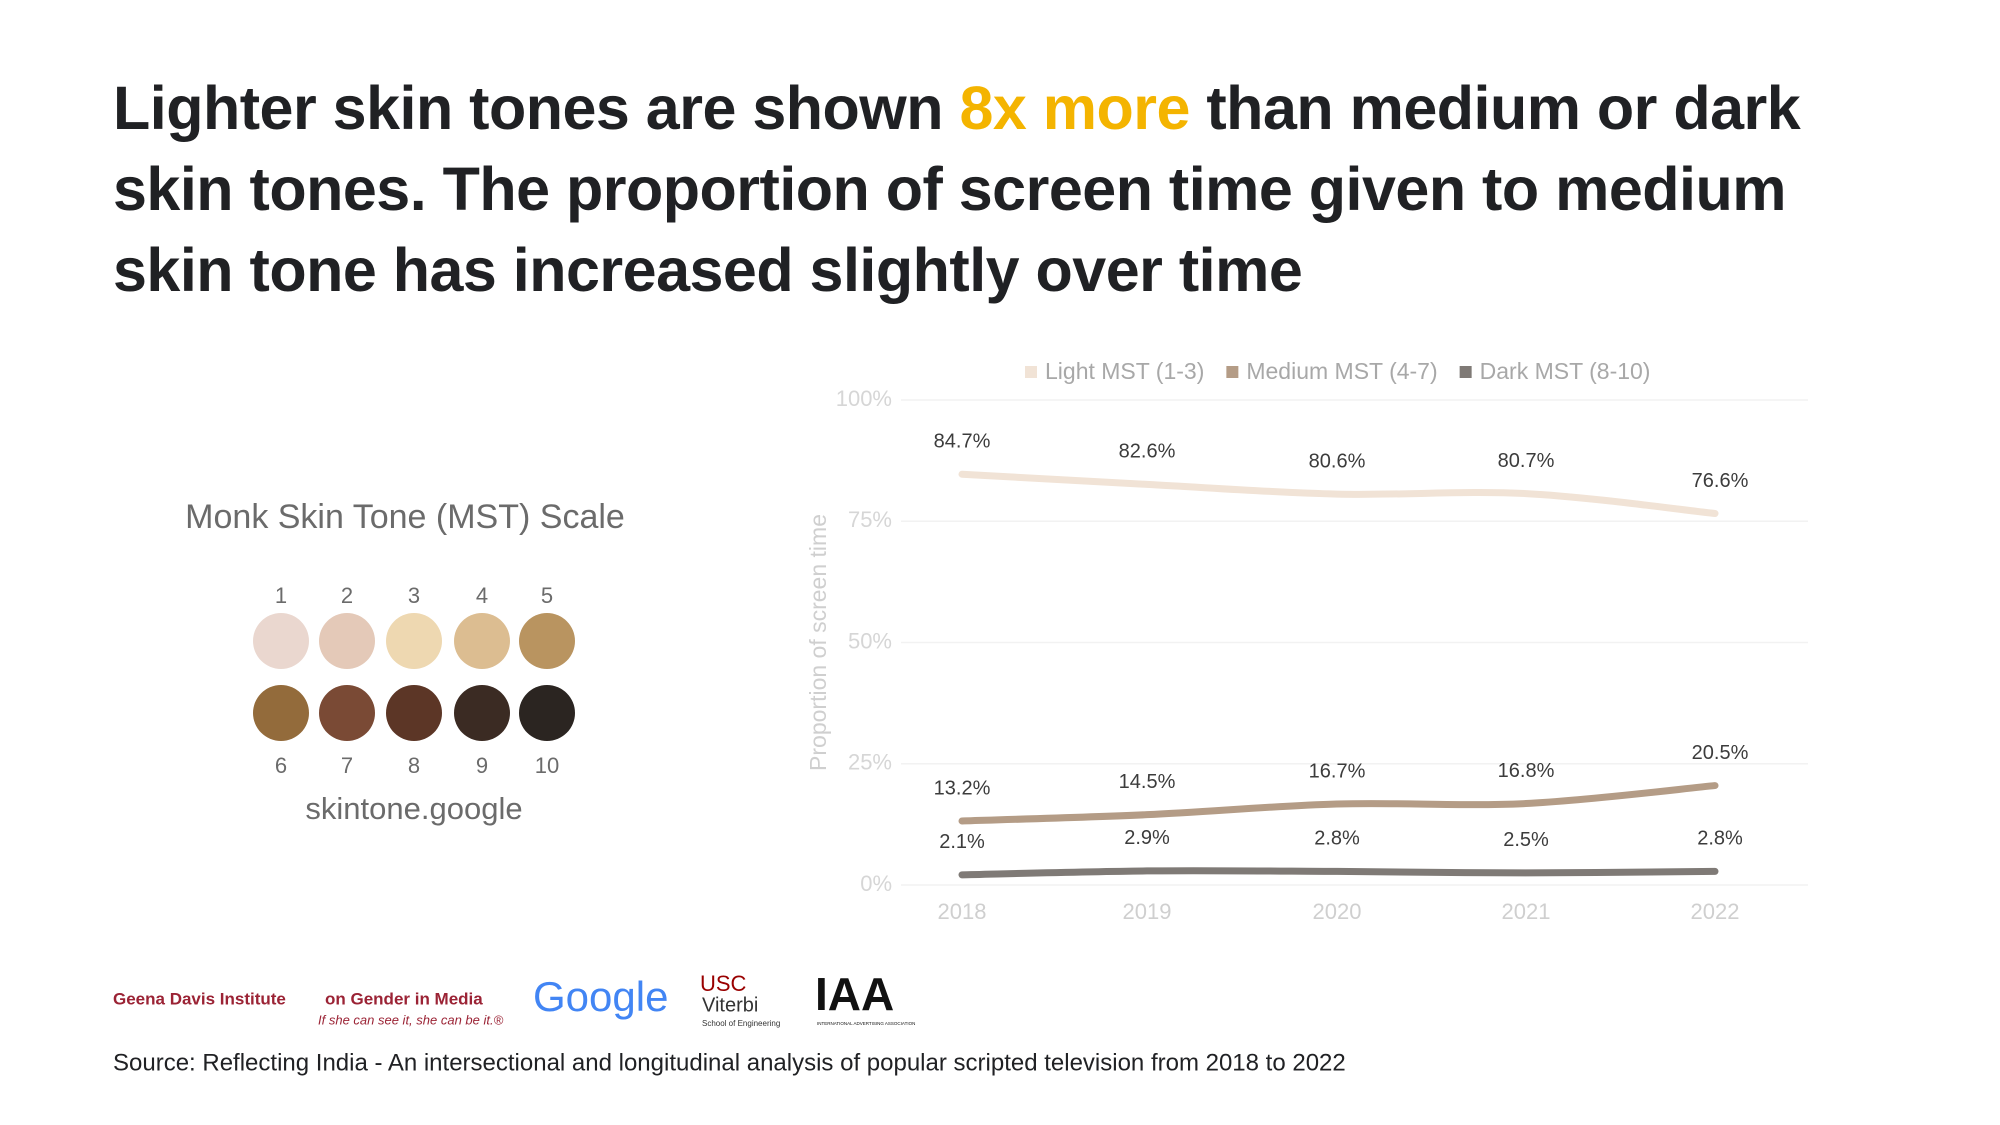 The width and height of the screenshot is (2000, 1125). I want to click on data-label: 80.7%, so click(1526, 461).